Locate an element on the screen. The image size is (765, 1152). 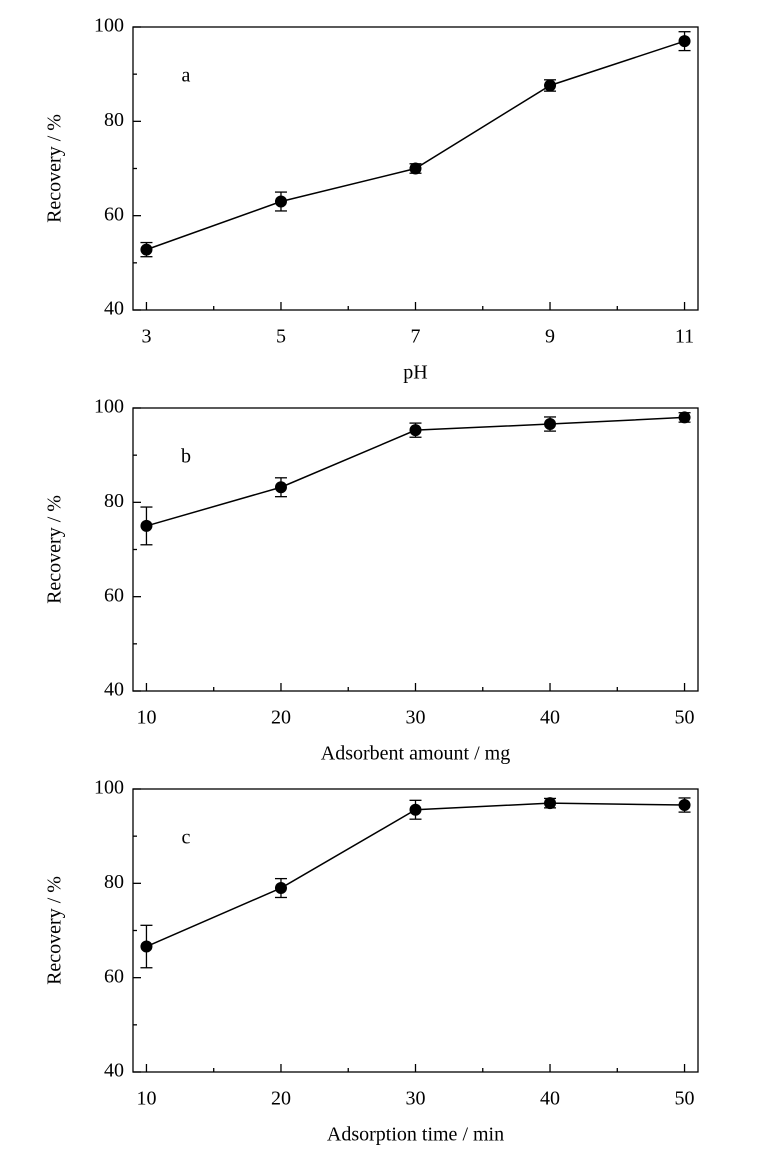
x-axis-label: pH is located at coordinates (415, 373).